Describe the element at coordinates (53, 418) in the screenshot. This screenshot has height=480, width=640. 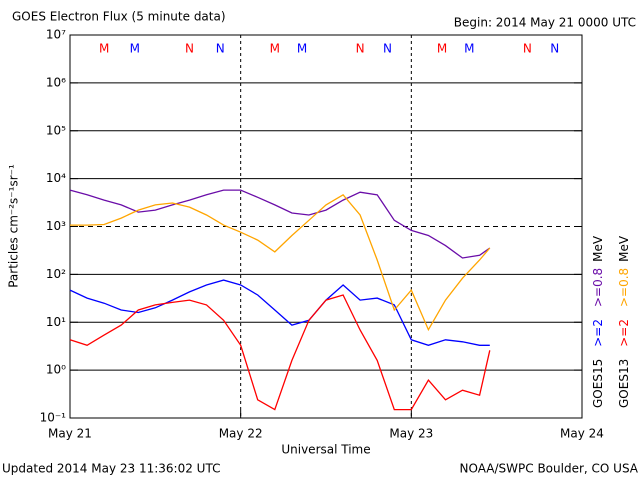
I see `y-tick-label: 10⁻¹` at that location.